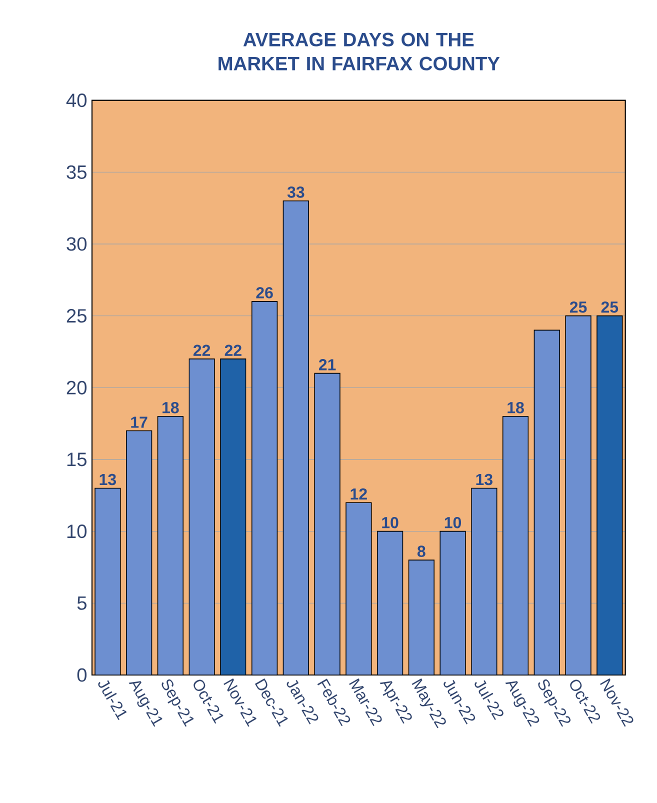 The height and width of the screenshot is (803, 657). Describe the element at coordinates (421, 551) in the screenshot. I see `data-label: 8` at that location.